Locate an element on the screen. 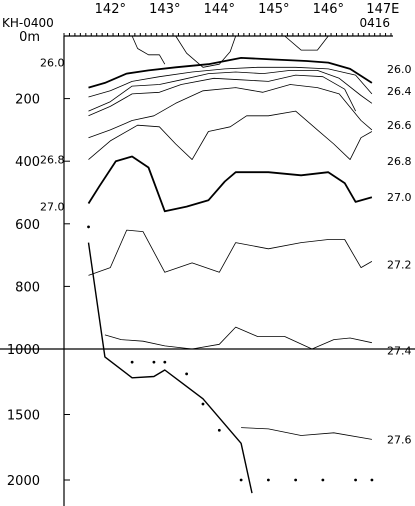 The height and width of the screenshot is (506, 415). y-tick-label: 0m is located at coordinates (29, 37).